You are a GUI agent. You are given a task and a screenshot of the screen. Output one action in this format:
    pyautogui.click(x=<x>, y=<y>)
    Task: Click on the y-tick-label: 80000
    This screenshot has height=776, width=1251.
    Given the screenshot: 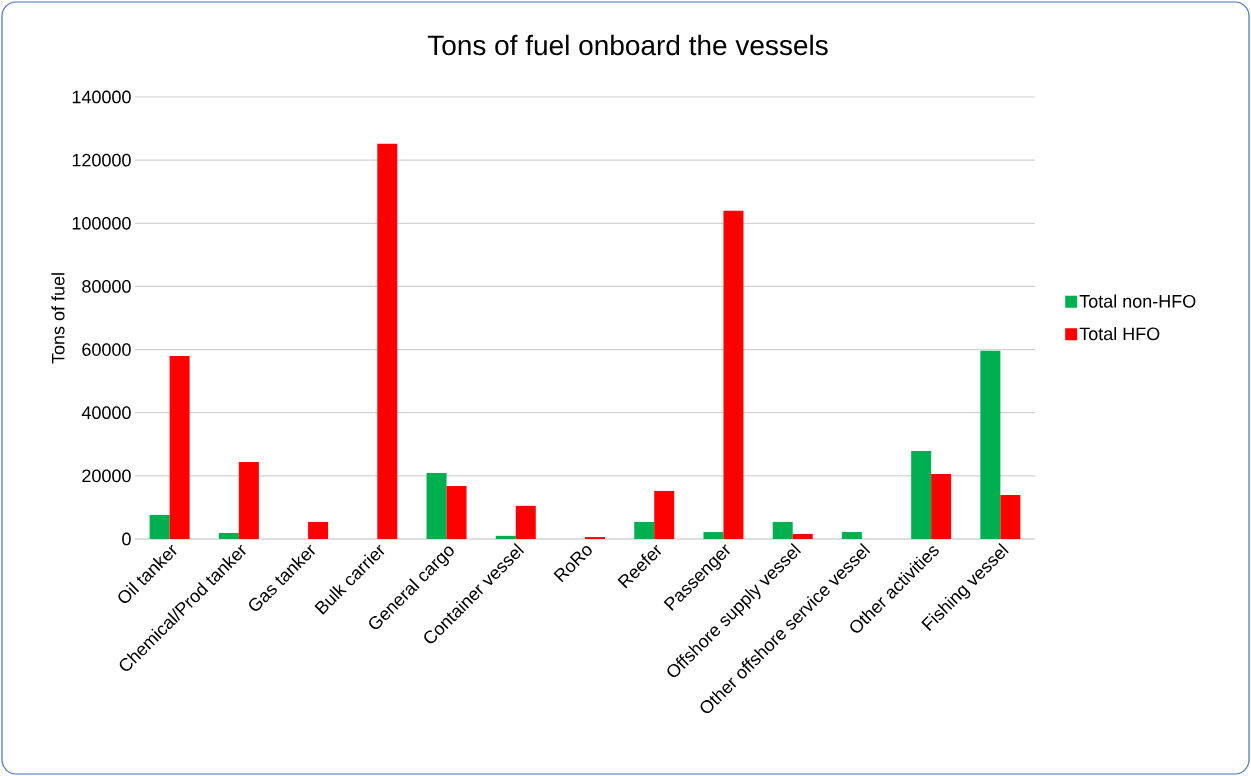 What is the action you would take?
    pyautogui.click(x=106, y=286)
    